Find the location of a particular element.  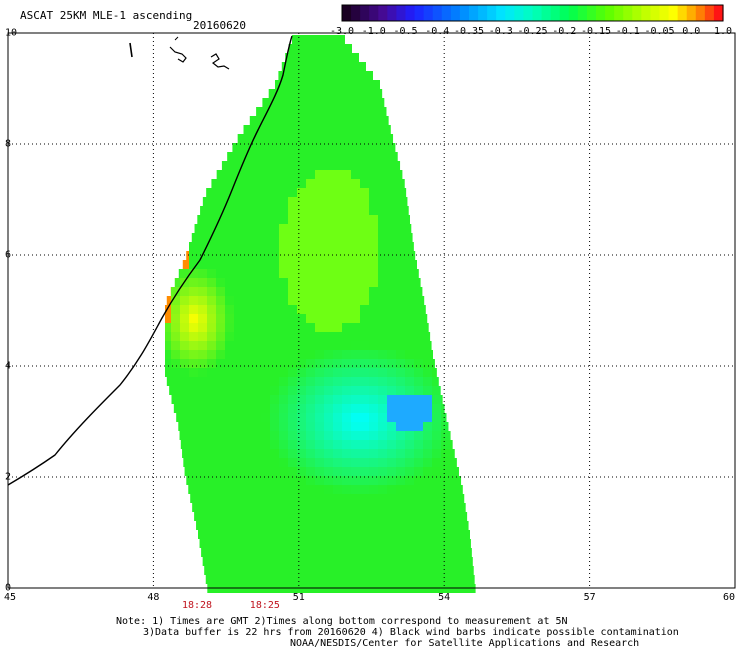

colorbar-tick-label: 1.0 is located at coordinates (723, 31).